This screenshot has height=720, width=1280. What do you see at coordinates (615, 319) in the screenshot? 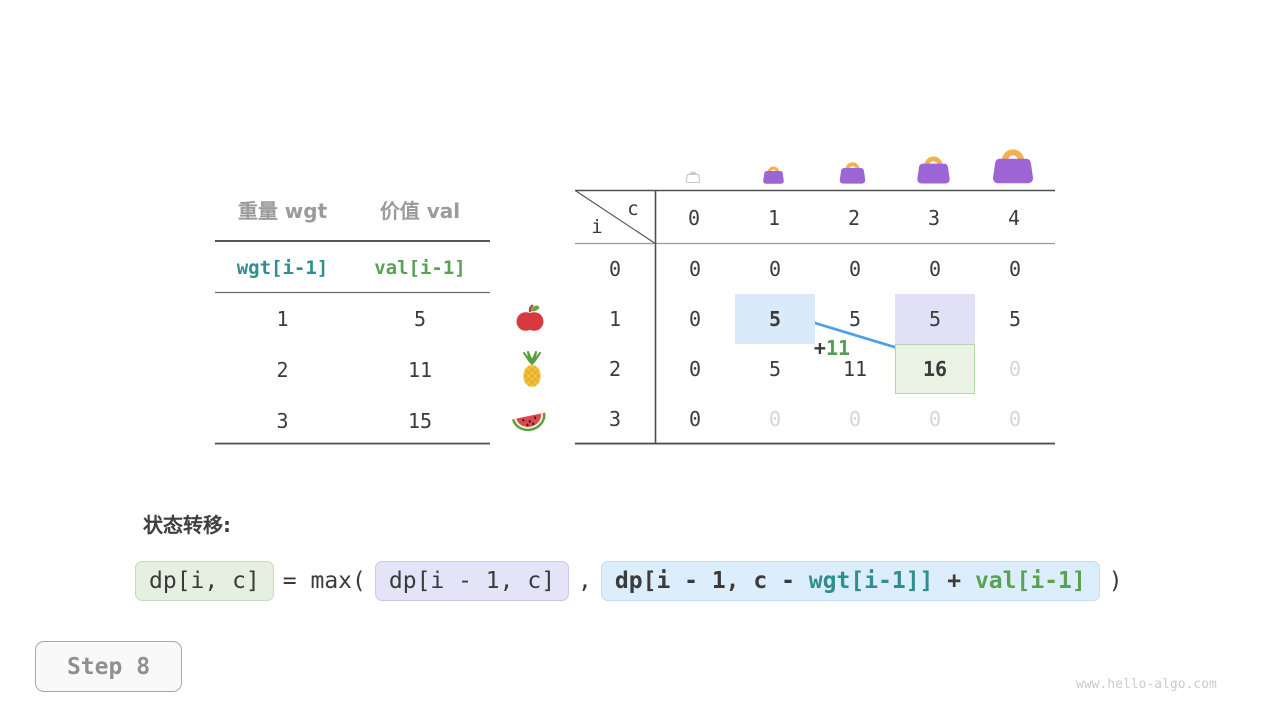
I see `dp-row-header: 1` at bounding box center [615, 319].